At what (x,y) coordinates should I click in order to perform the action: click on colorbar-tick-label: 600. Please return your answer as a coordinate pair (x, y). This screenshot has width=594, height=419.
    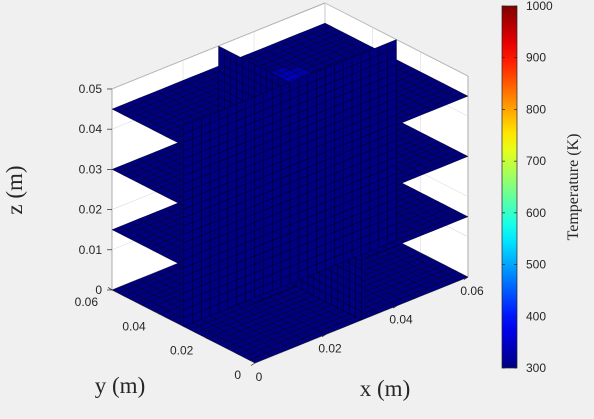
    Looking at the image, I should click on (536, 213).